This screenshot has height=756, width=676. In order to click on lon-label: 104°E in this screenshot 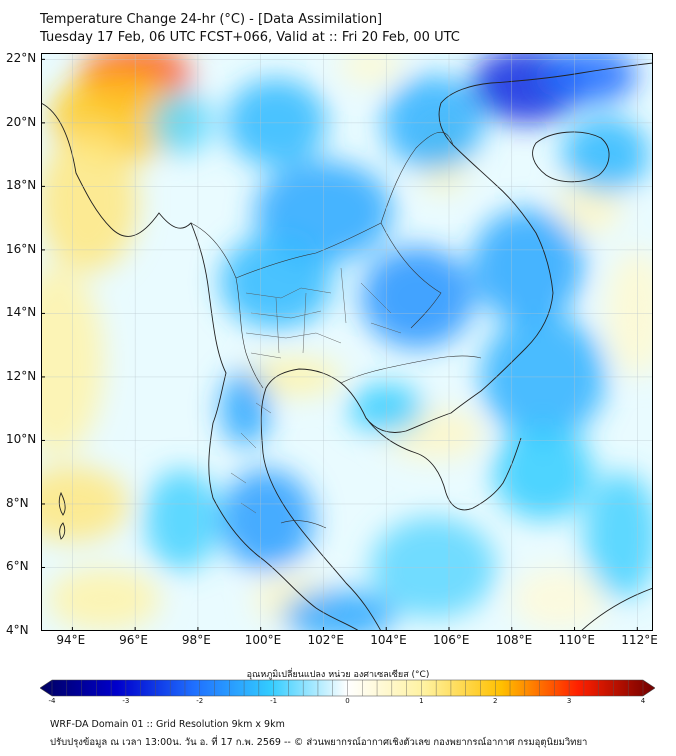, I will do `click(388, 640)`.